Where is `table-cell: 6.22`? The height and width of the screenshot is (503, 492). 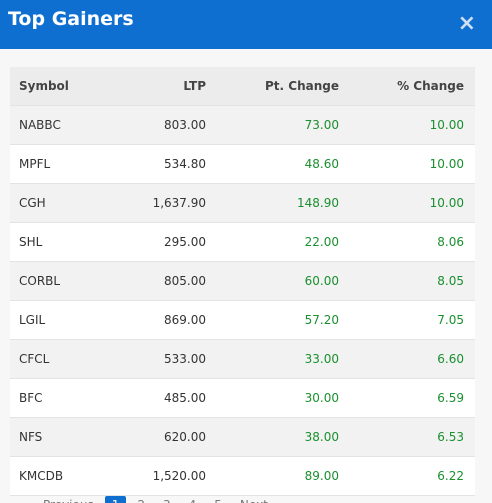
table-cell: 6.22 is located at coordinates (450, 476).